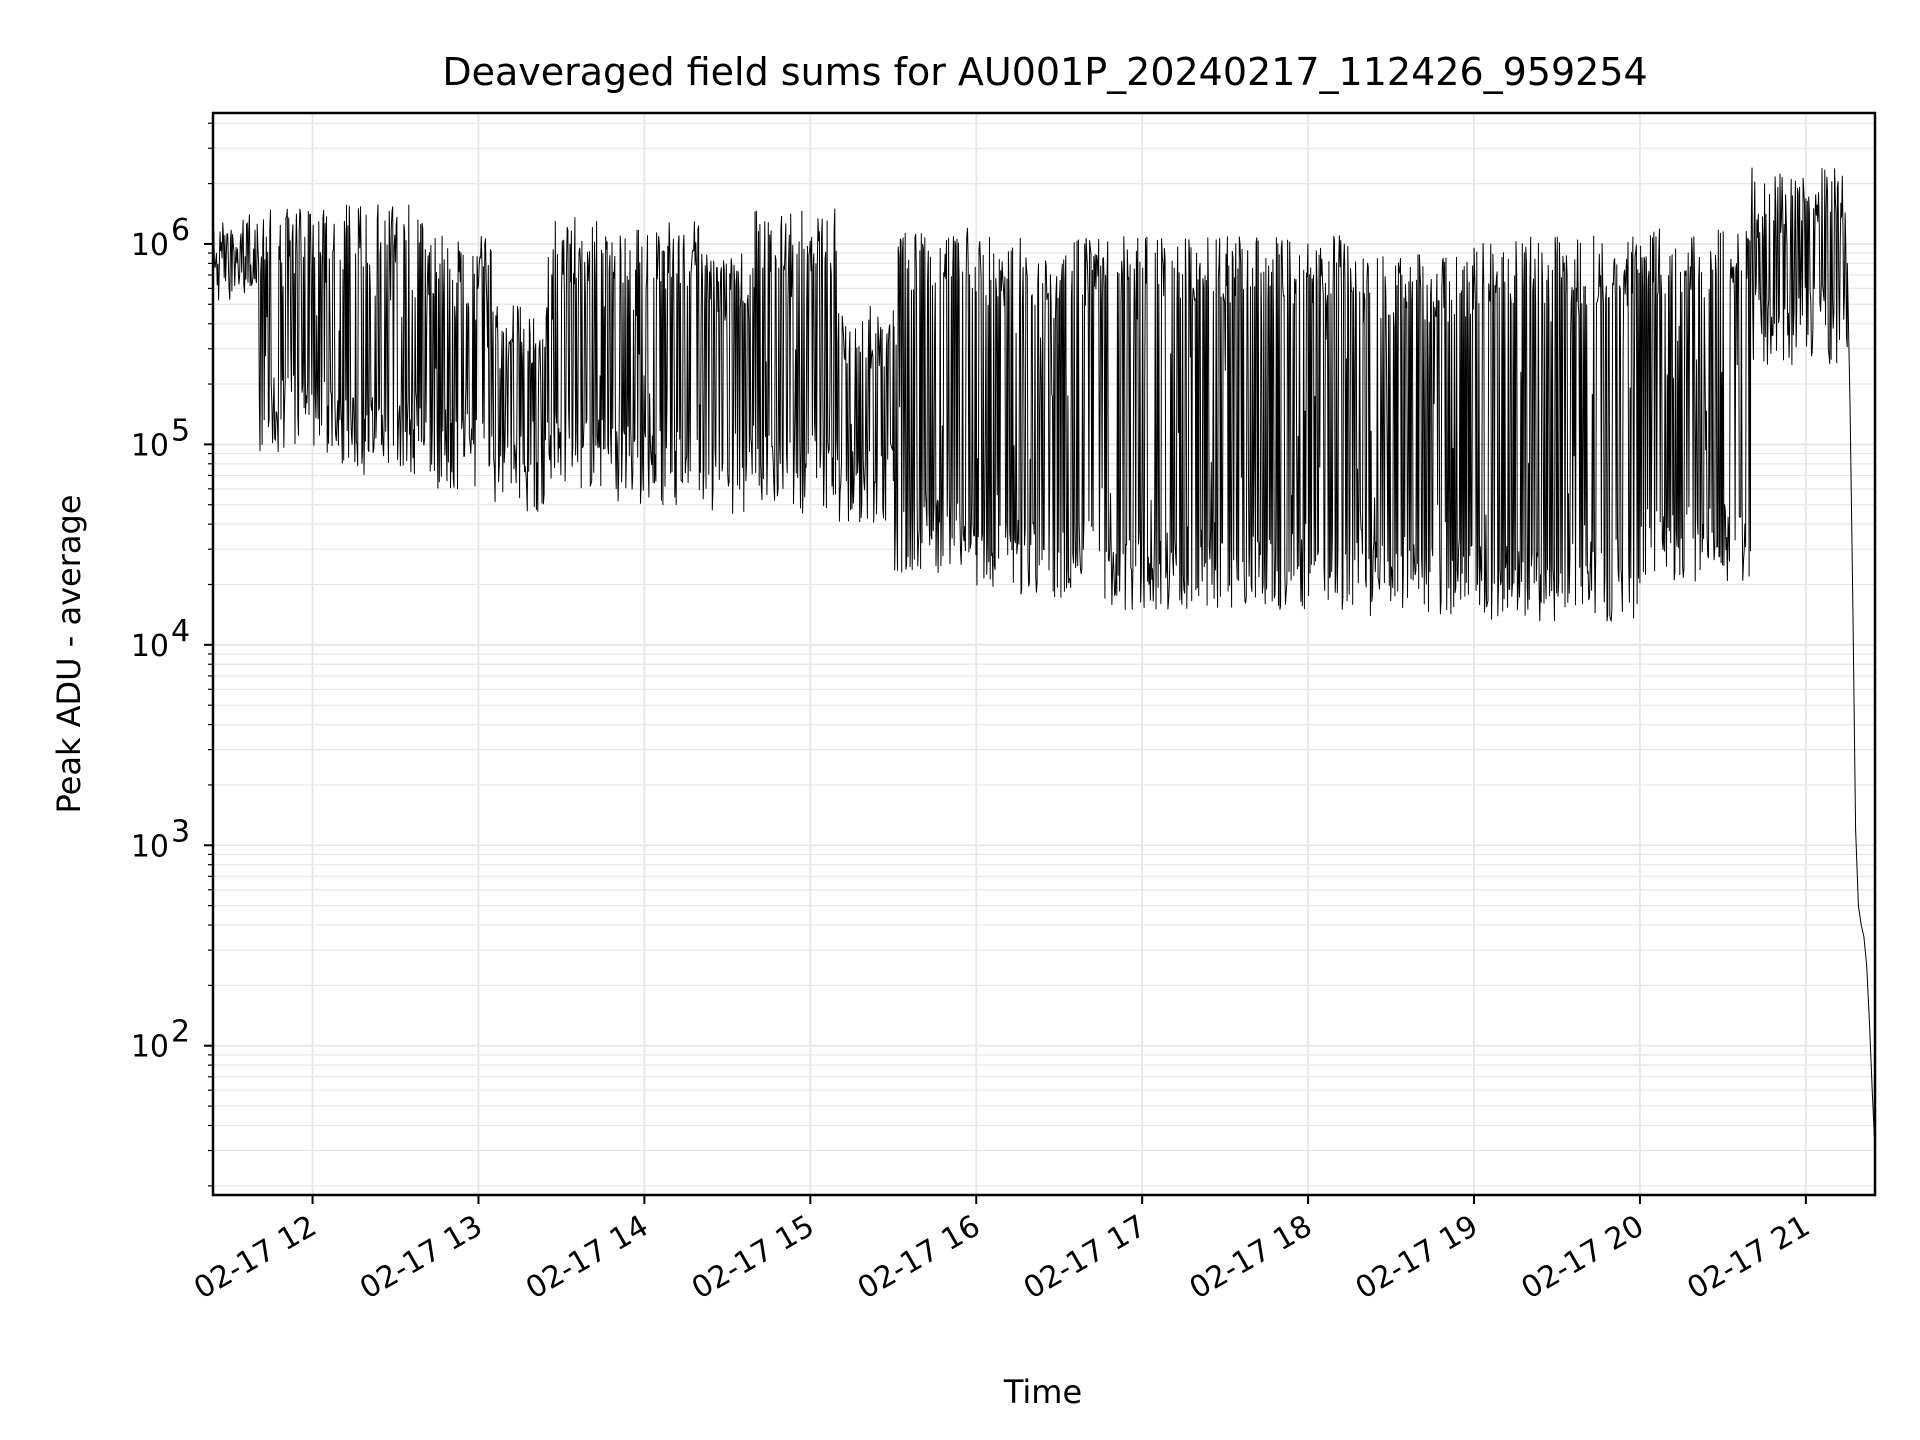 Image resolution: width=1920 pixels, height=1440 pixels. What do you see at coordinates (180, 230) in the screenshot?
I see `y-tick-label-exponent: 6` at bounding box center [180, 230].